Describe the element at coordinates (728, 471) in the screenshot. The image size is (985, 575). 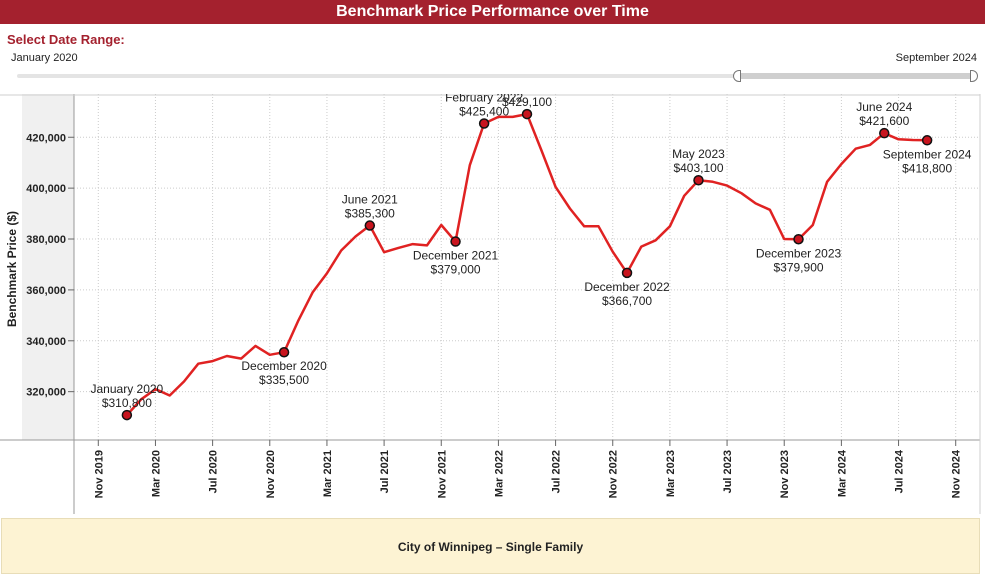
I see `x-tick-label: Jul 2023` at that location.